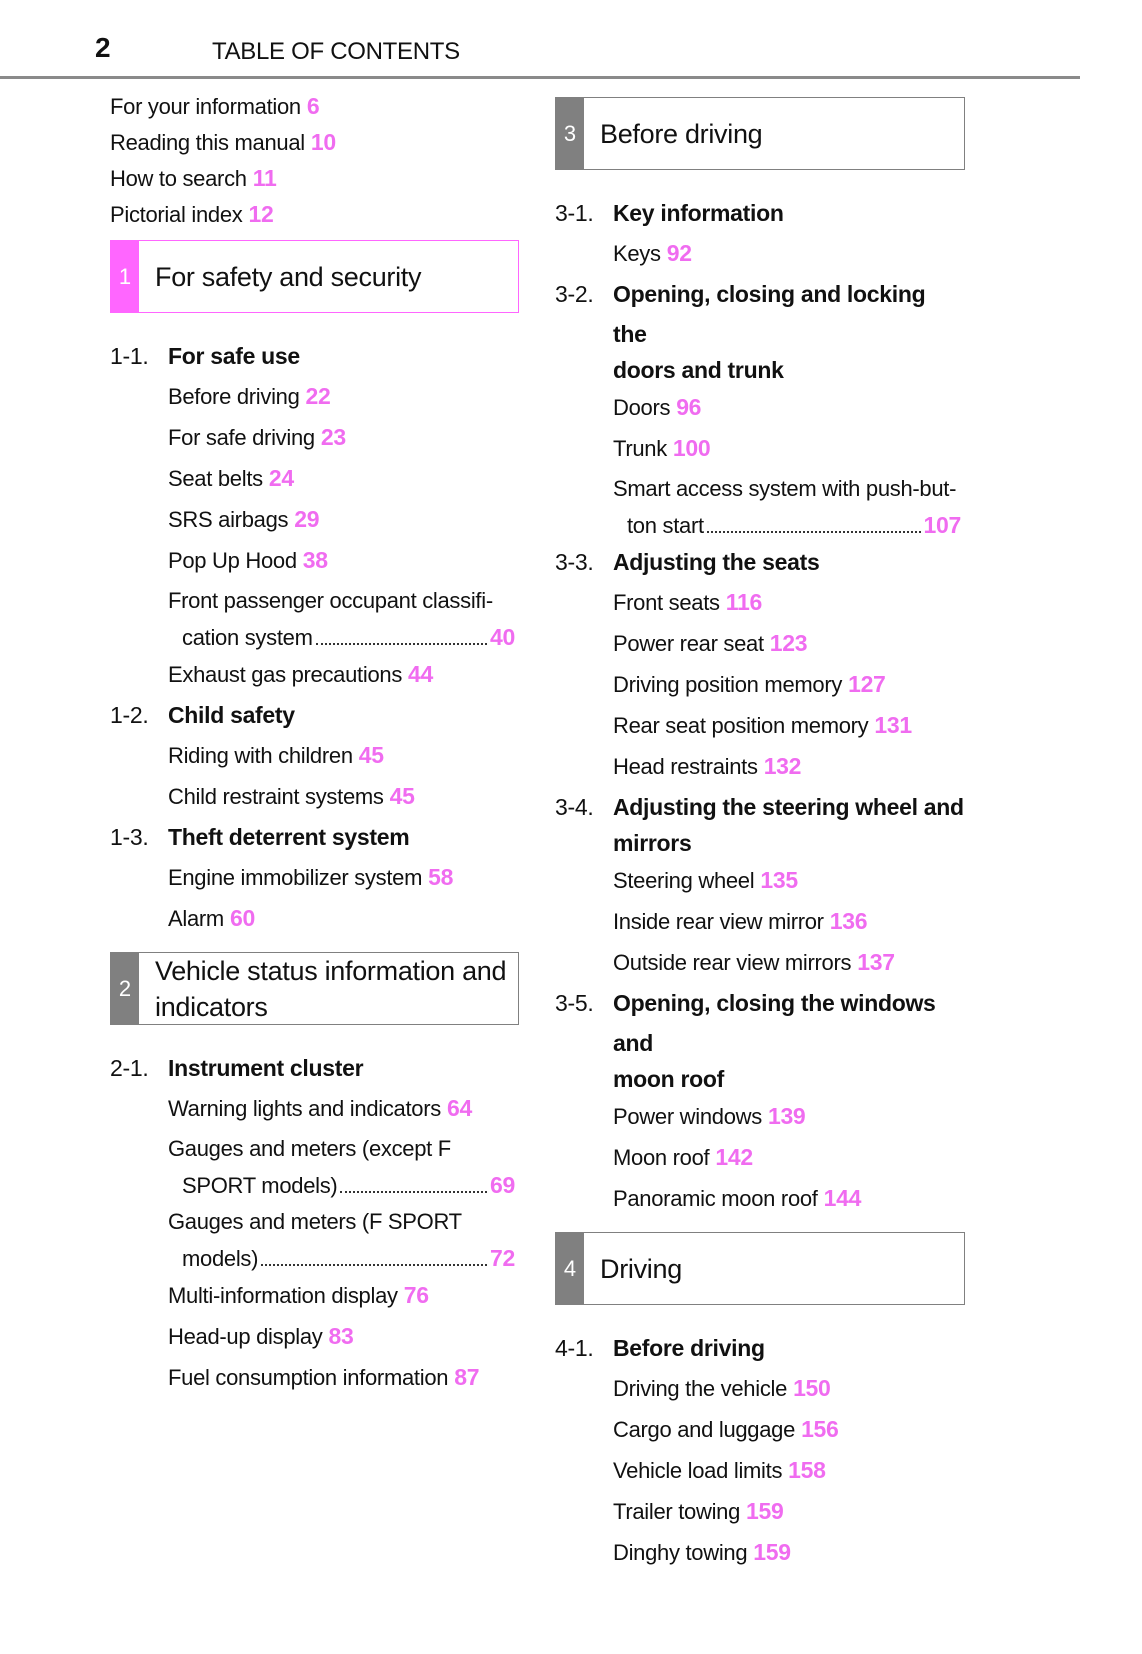 The image size is (1142, 1654). Describe the element at coordinates (312, 179) in the screenshot. I see `toc-entry: How to search 11` at that location.